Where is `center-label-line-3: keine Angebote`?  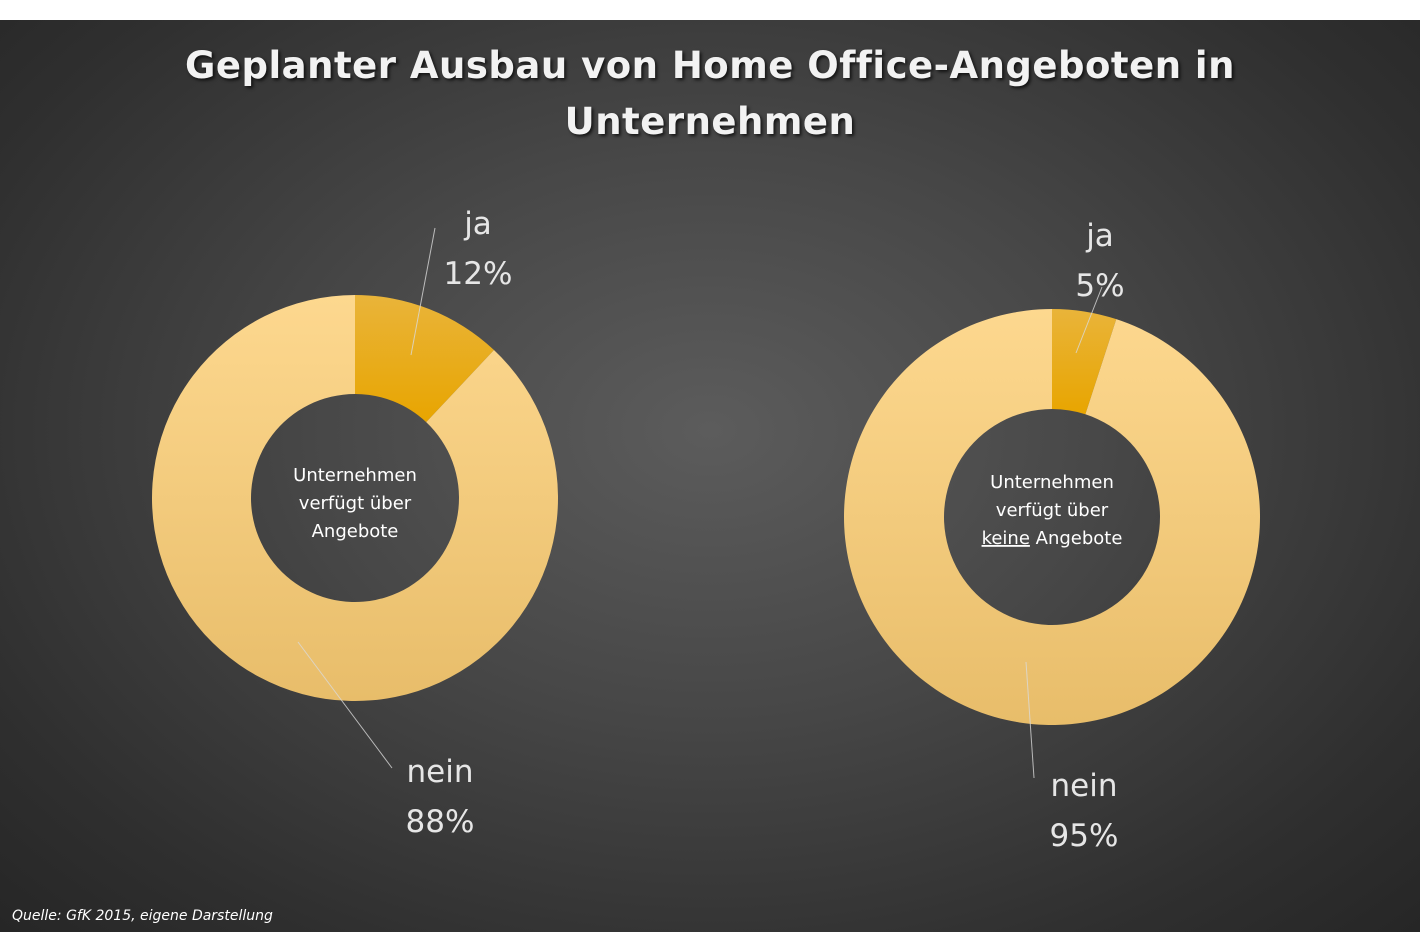
center-label-line-3: keine Angebote is located at coordinates (1052, 538).